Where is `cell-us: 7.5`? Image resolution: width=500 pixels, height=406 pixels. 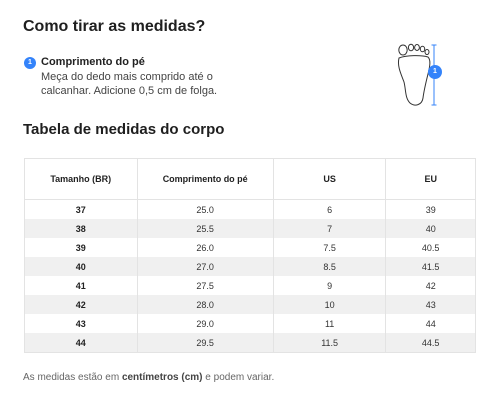
cell-us: 7.5 is located at coordinates (330, 247).